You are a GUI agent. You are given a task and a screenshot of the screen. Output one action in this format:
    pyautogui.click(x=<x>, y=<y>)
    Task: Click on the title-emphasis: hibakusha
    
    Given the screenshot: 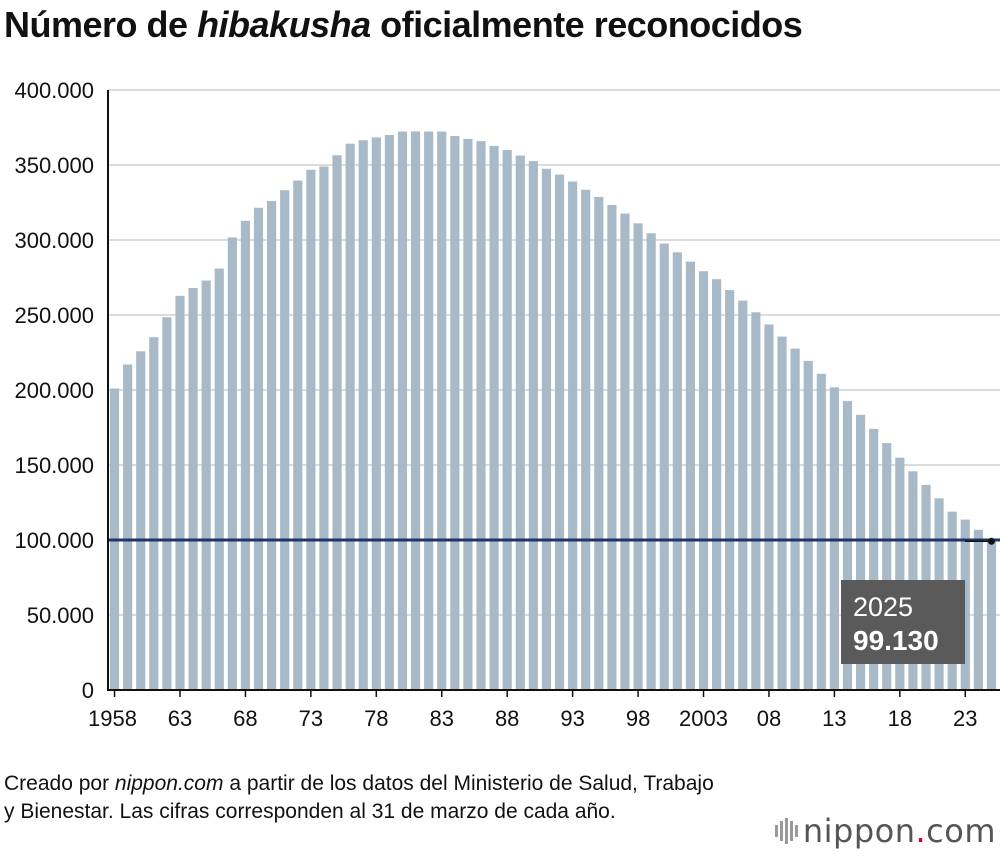 What is the action you would take?
    pyautogui.click(x=284, y=24)
    